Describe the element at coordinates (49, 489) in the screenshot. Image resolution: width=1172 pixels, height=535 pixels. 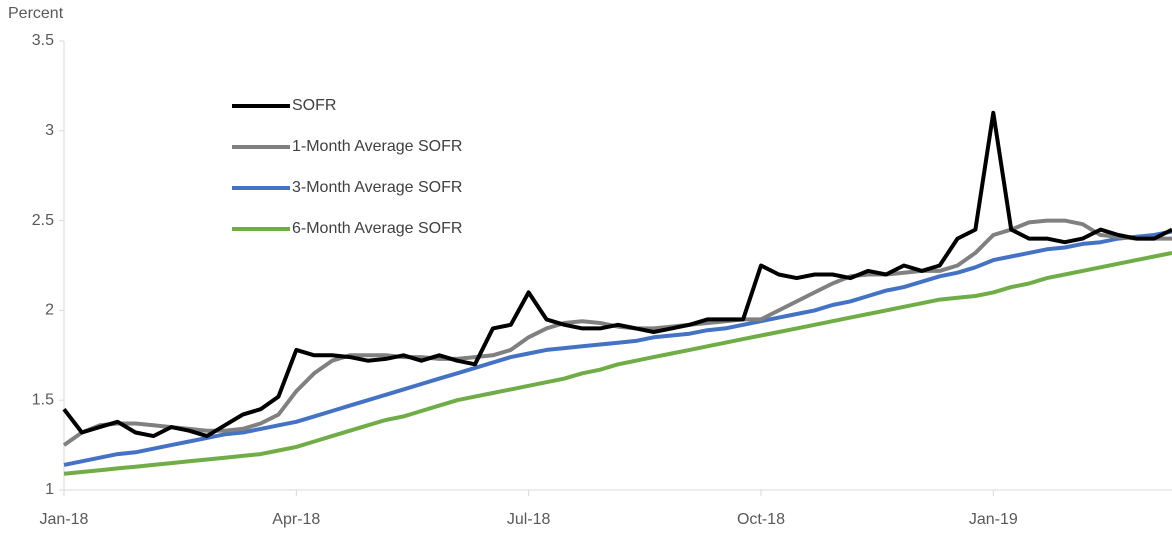
I see `y-tick-label: 1` at that location.